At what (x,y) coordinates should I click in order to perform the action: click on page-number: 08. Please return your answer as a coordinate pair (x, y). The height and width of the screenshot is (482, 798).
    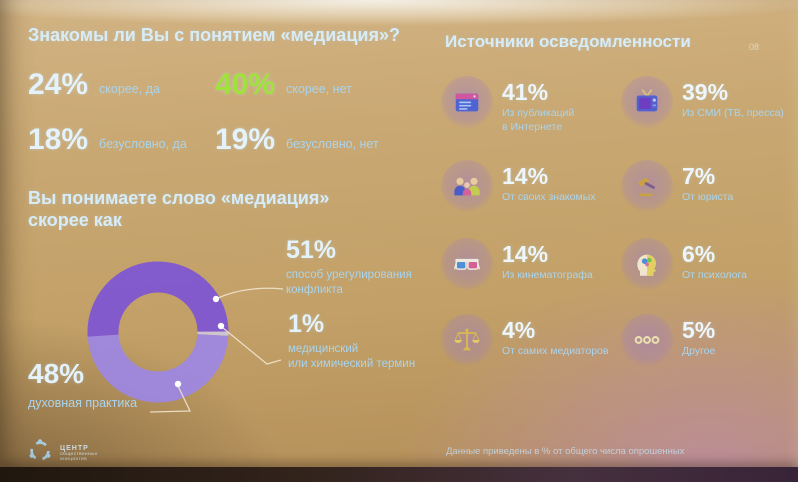
    Looking at the image, I should click on (754, 47).